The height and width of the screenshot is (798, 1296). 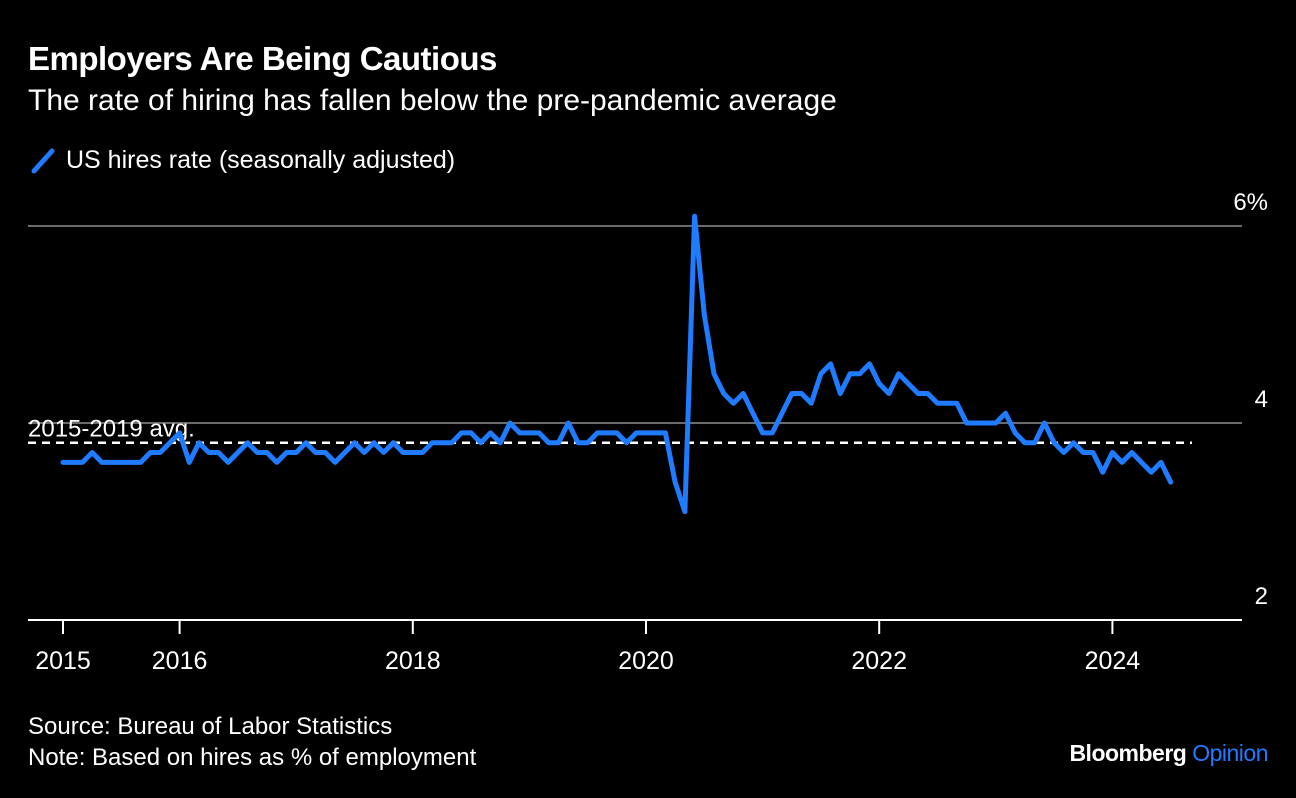 What do you see at coordinates (63, 661) in the screenshot?
I see `x-tick-label: 2015` at bounding box center [63, 661].